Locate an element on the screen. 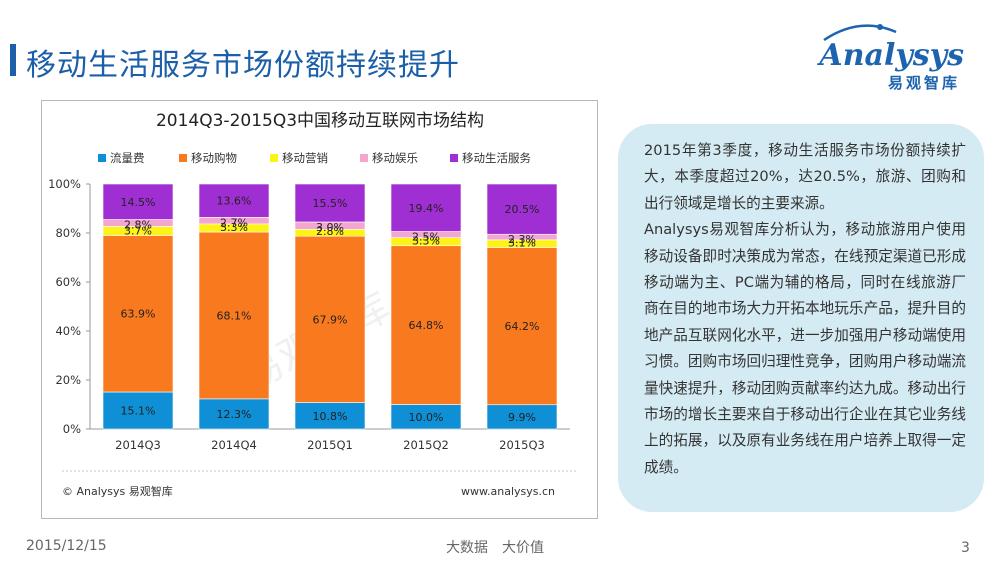  y-tick-label: 60% is located at coordinates (68, 282).